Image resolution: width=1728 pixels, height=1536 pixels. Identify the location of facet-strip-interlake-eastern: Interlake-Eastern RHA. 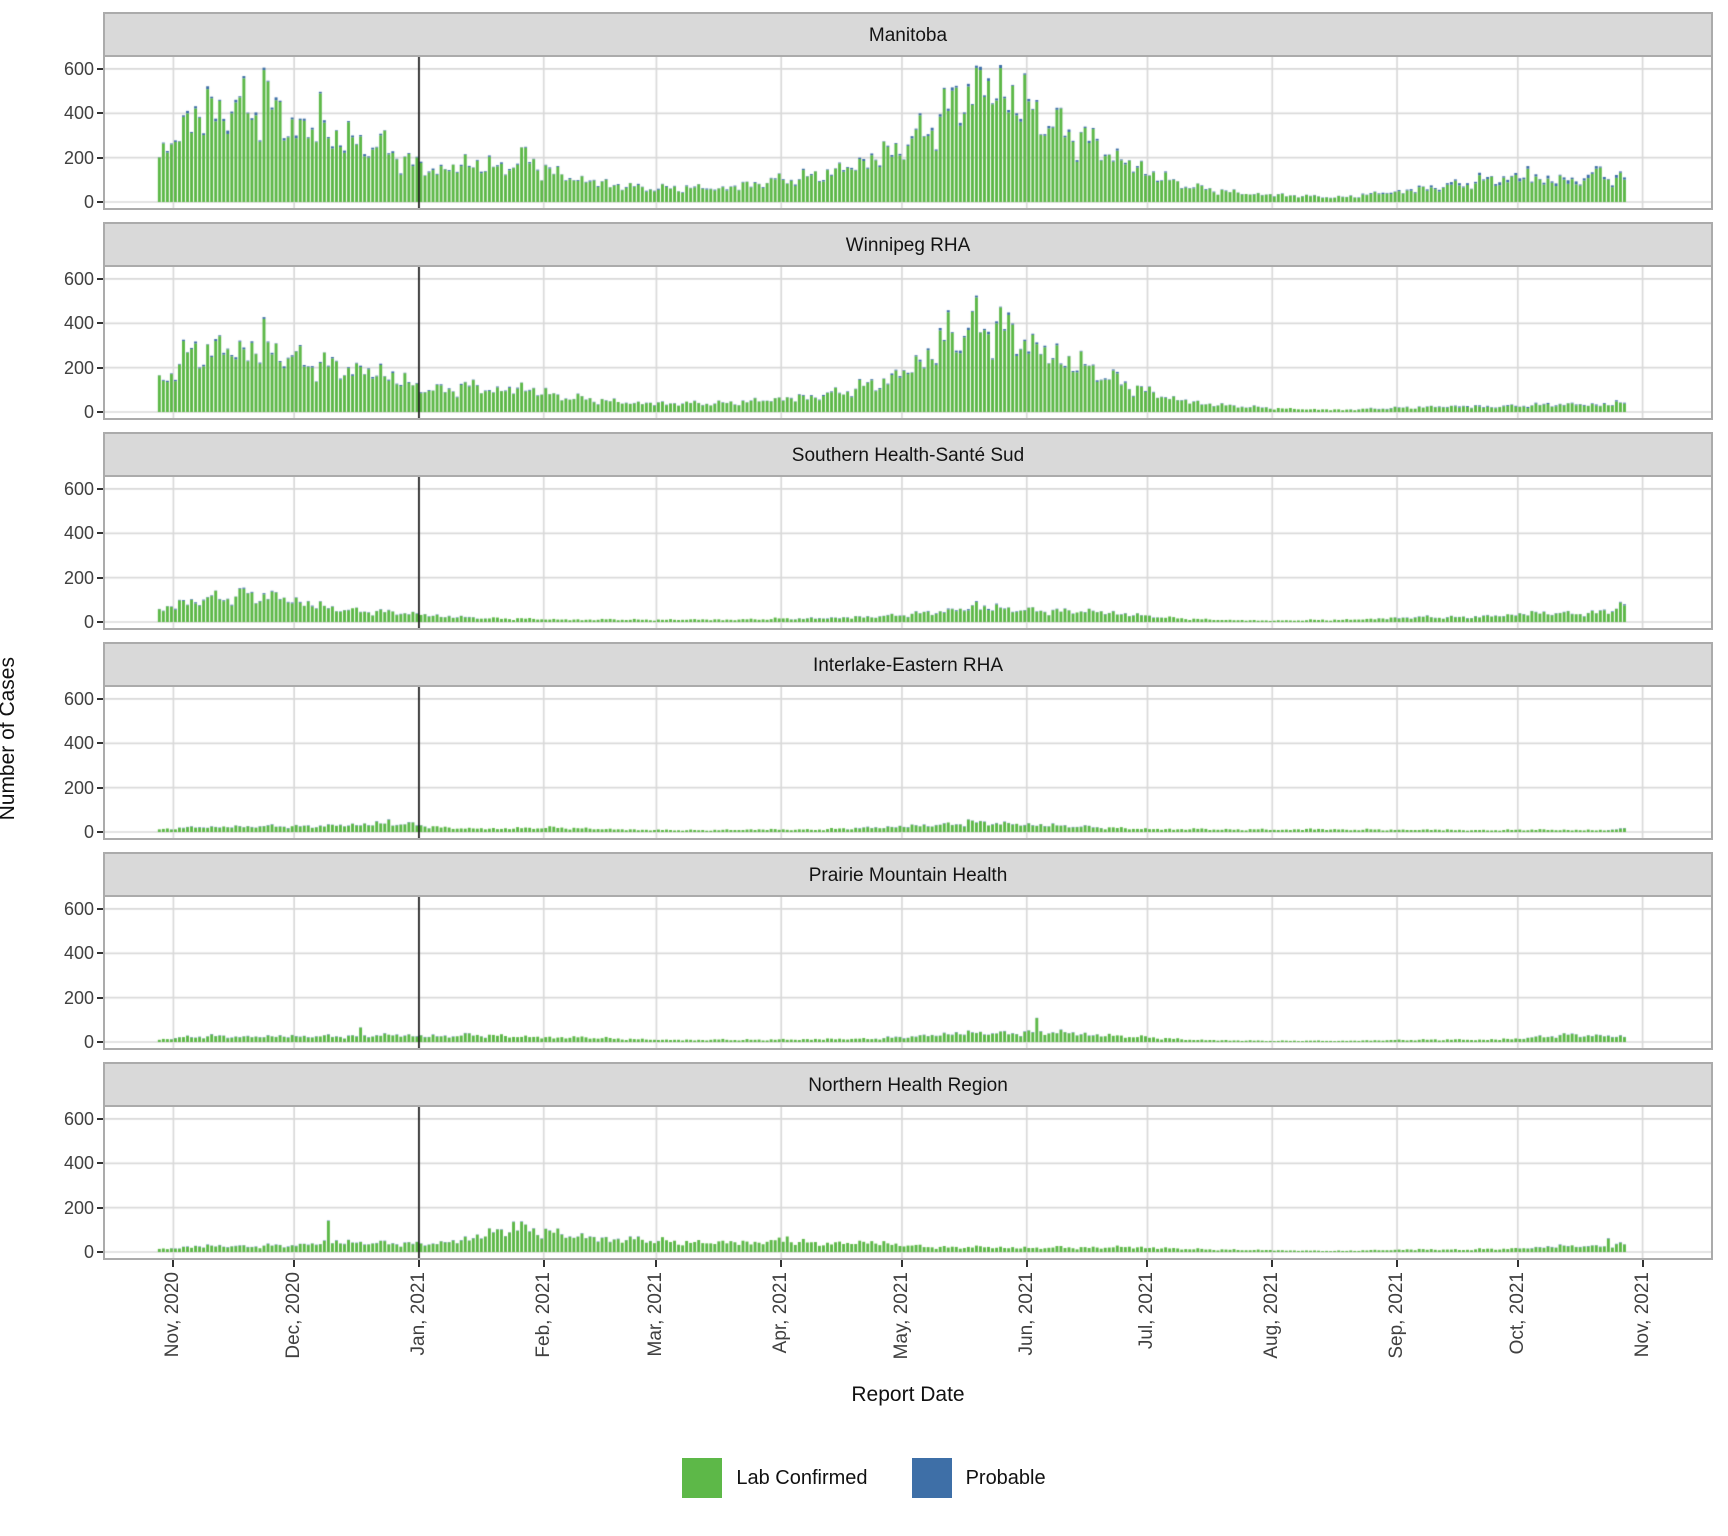
(908, 664).